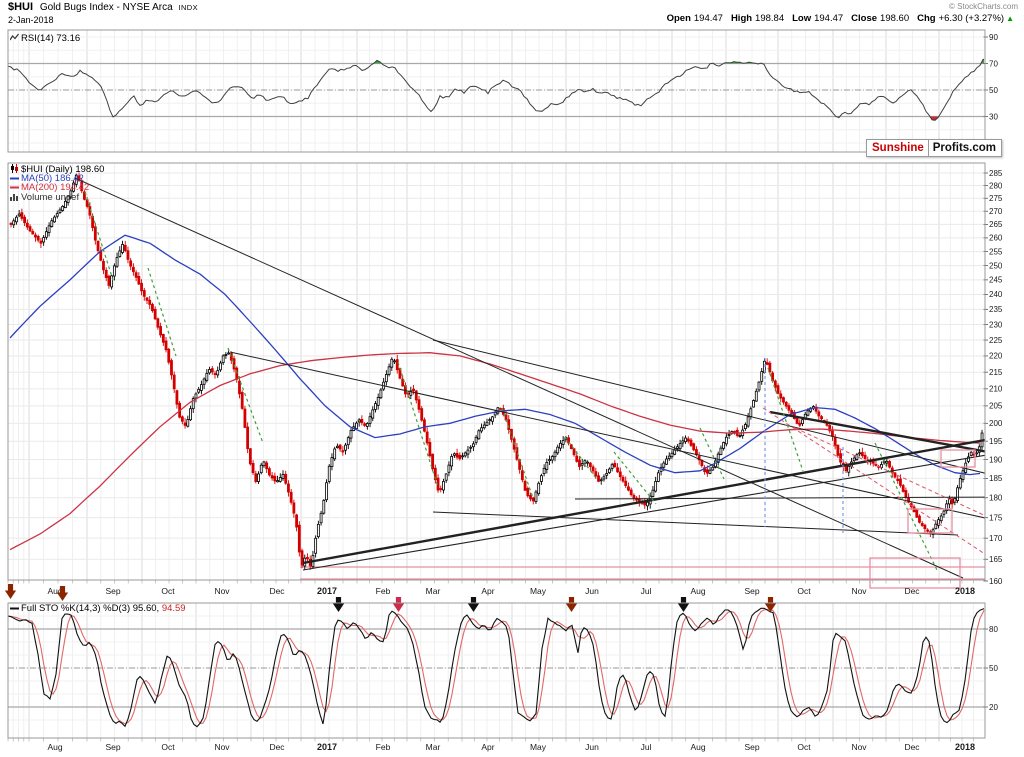  What do you see at coordinates (996, 406) in the screenshot?
I see `svg-text: 205` at bounding box center [996, 406].